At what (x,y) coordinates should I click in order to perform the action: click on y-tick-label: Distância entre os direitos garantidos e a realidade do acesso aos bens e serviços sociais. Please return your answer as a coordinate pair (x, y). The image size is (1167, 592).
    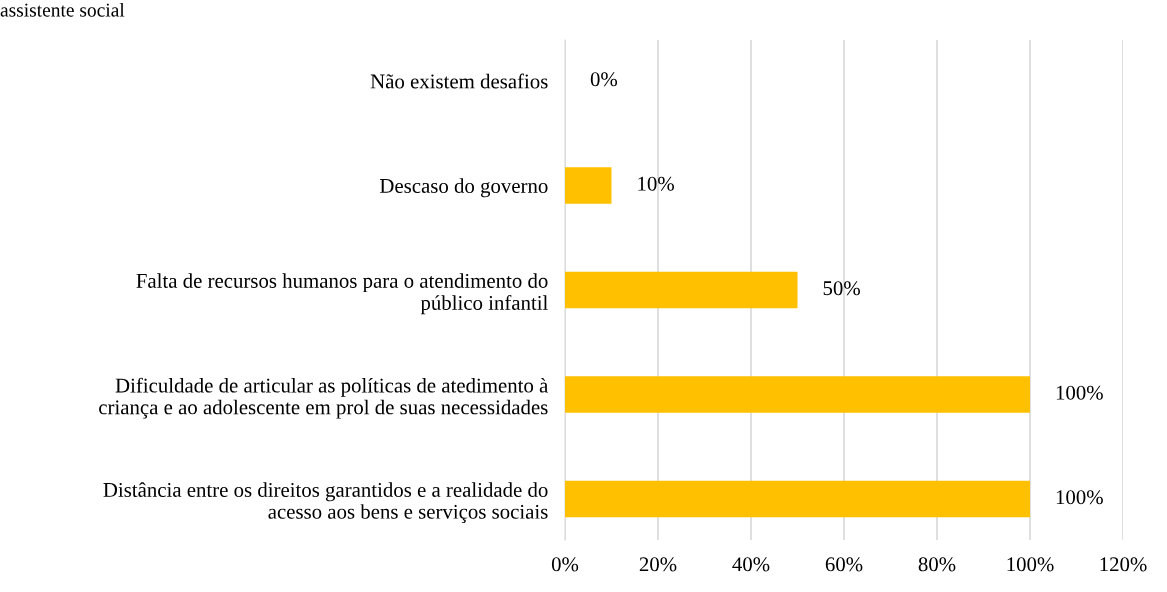
    Looking at the image, I should click on (325, 503).